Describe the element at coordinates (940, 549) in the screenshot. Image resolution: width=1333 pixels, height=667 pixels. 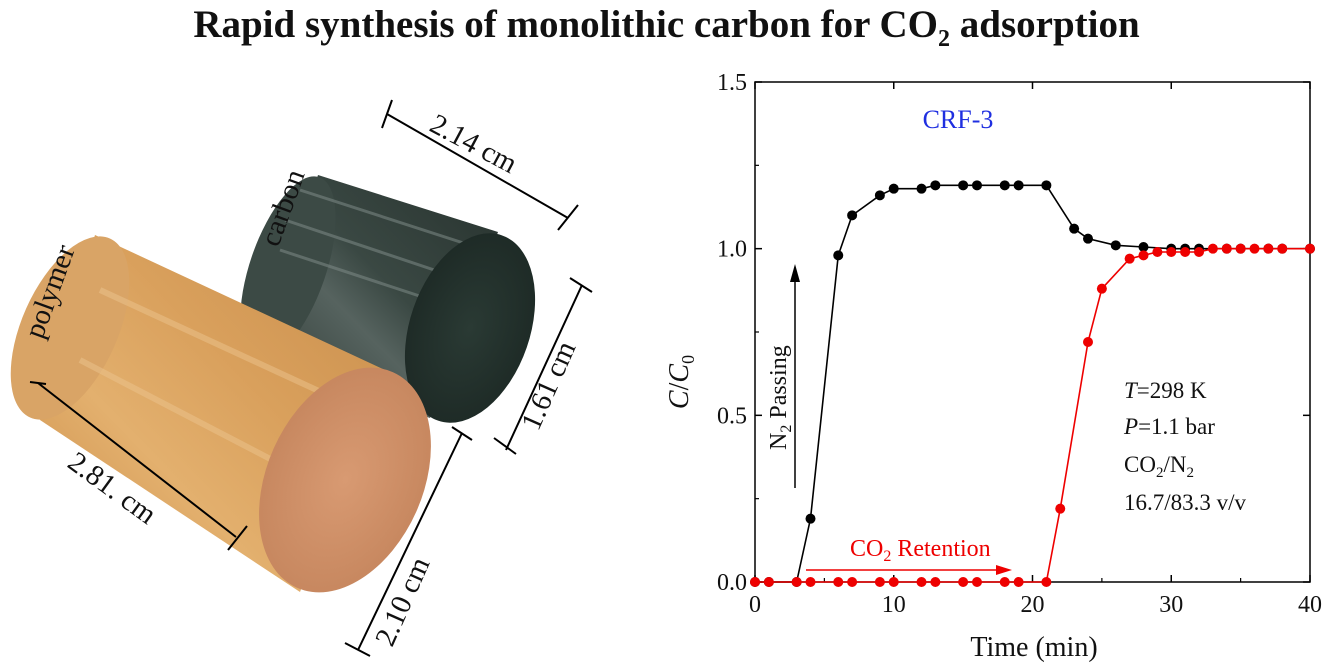
I see `co2-suffix: Retention` at that location.